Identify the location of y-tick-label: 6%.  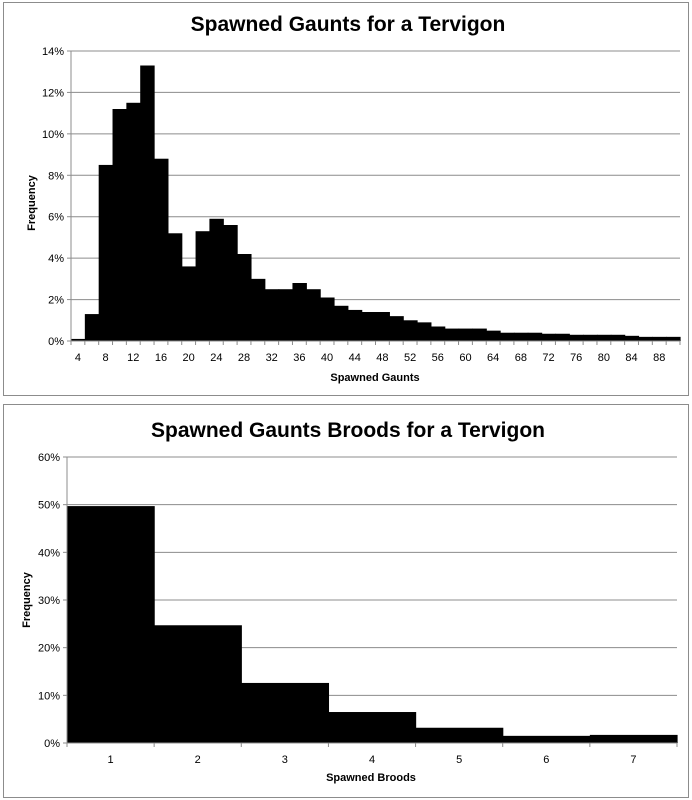
(56, 218).